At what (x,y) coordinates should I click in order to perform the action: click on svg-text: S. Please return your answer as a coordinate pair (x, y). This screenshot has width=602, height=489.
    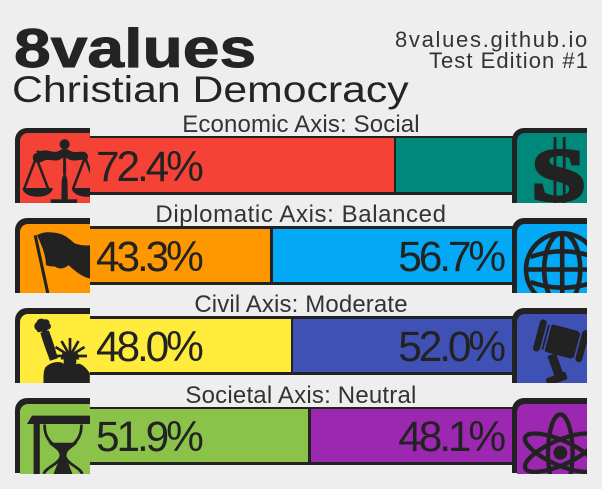
    Looking at the image, I should click on (558, 168).